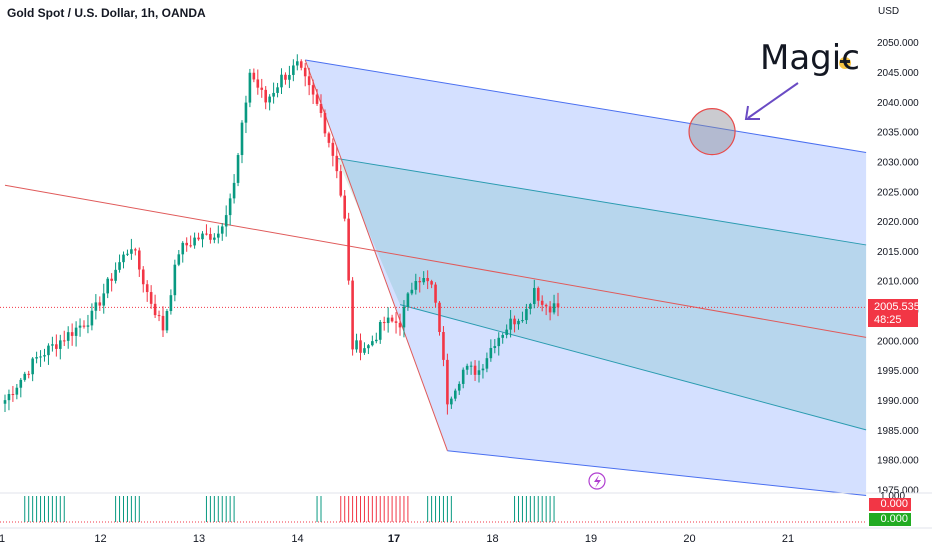  What do you see at coordinates (376, 255) in the screenshot?
I see `pitchfork-handle-line` at bounding box center [376, 255].